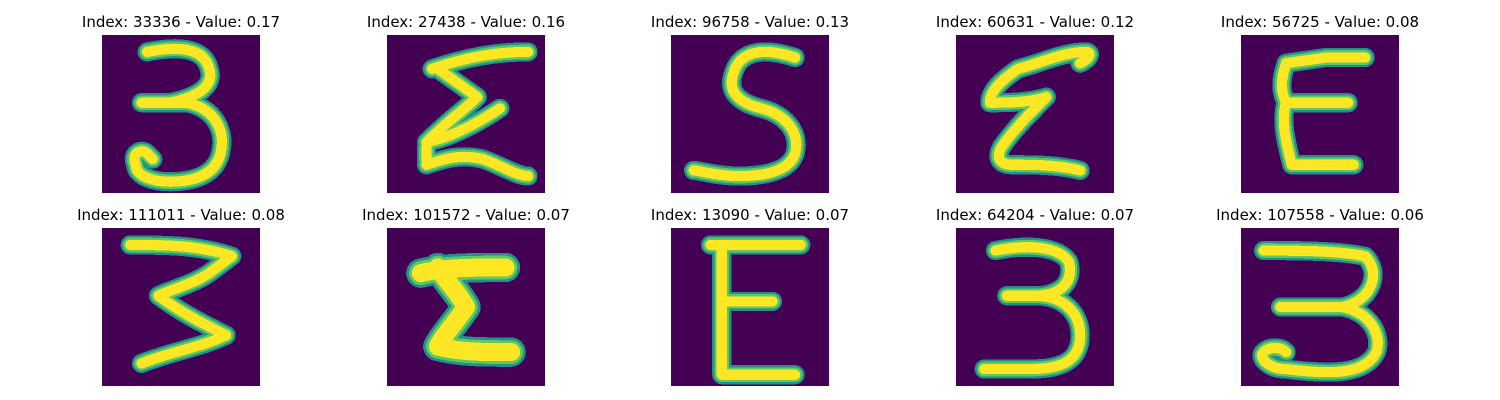 Image resolution: width=1500 pixels, height=400 pixels. I want to click on glyph-5-icon, so click(750, 114).